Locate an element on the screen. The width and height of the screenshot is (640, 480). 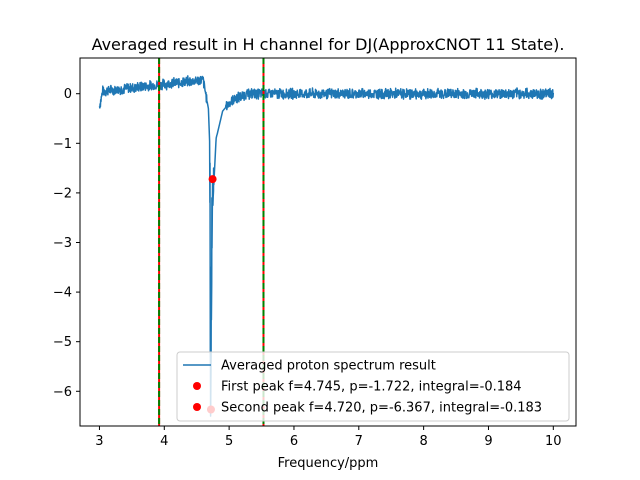
legend-box is located at coordinates (373, 386).